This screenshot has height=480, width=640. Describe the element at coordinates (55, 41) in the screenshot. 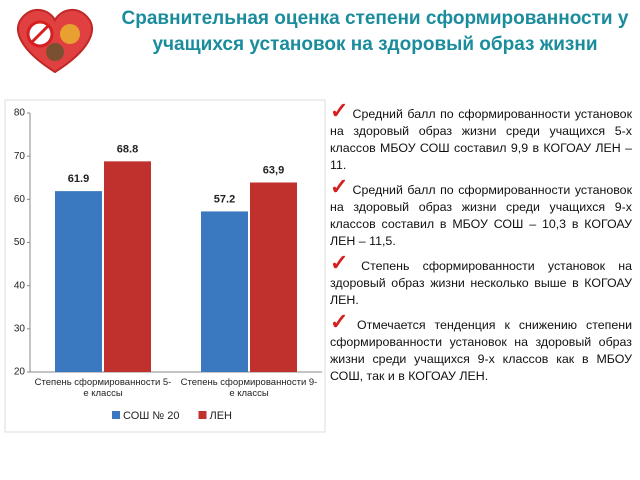

I see `logo` at that location.